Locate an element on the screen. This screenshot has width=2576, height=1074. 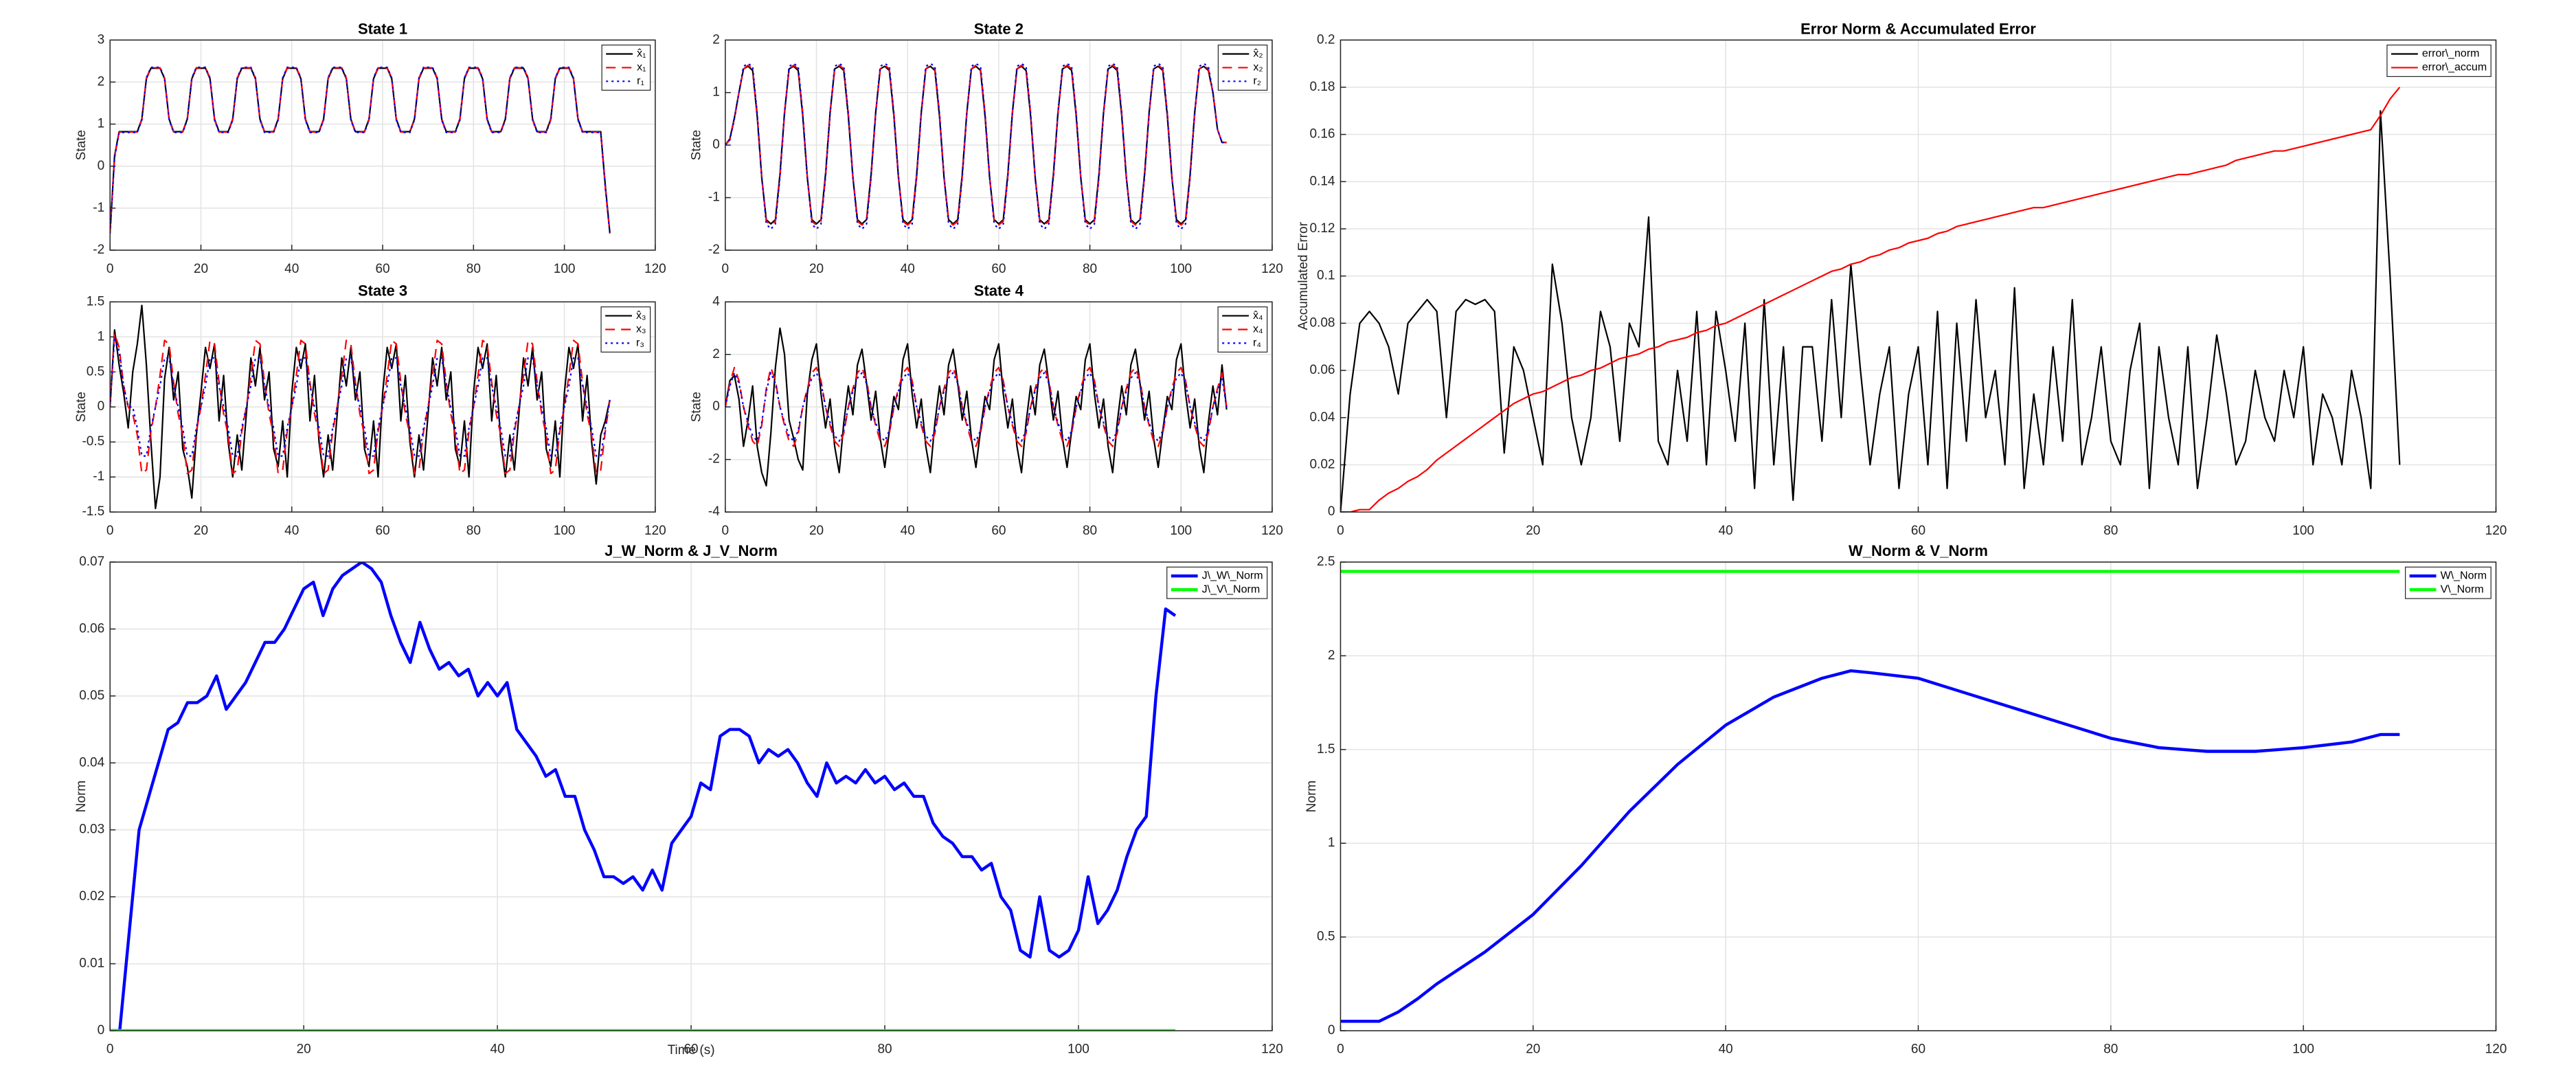
legend-label: x₃ is located at coordinates (641, 329).